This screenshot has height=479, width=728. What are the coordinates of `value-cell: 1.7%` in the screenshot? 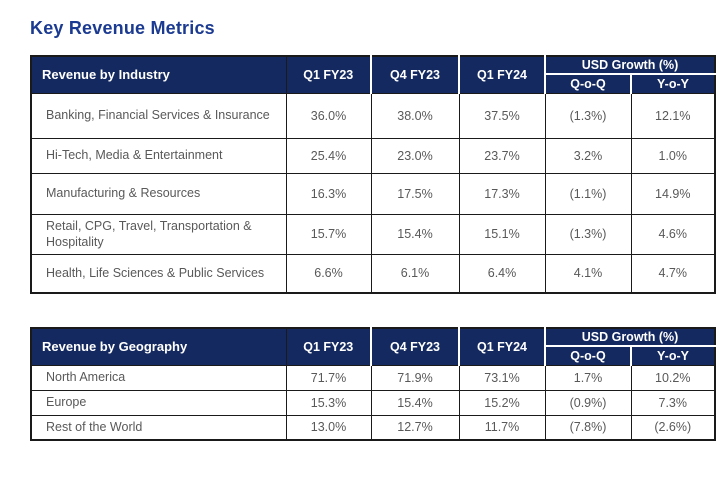 It's located at (588, 377).